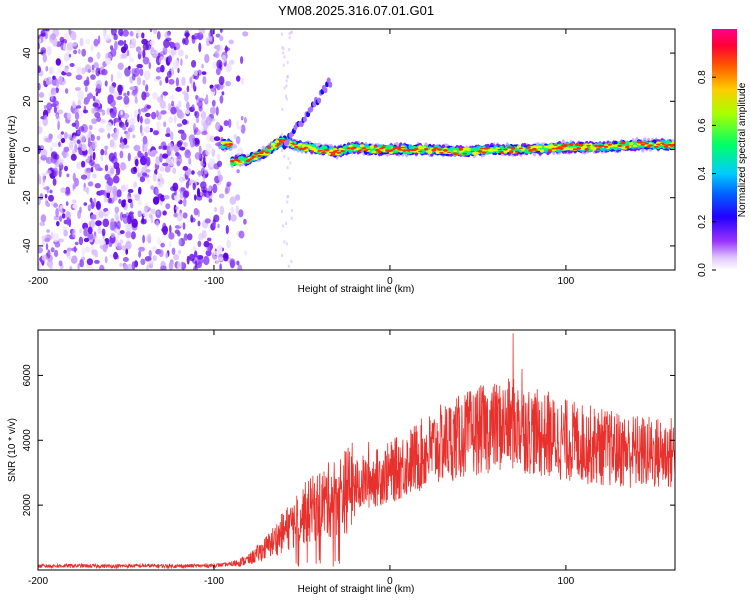  Describe the element at coordinates (328, 80) in the screenshot. I see `heatmap-branch-cell` at that location.